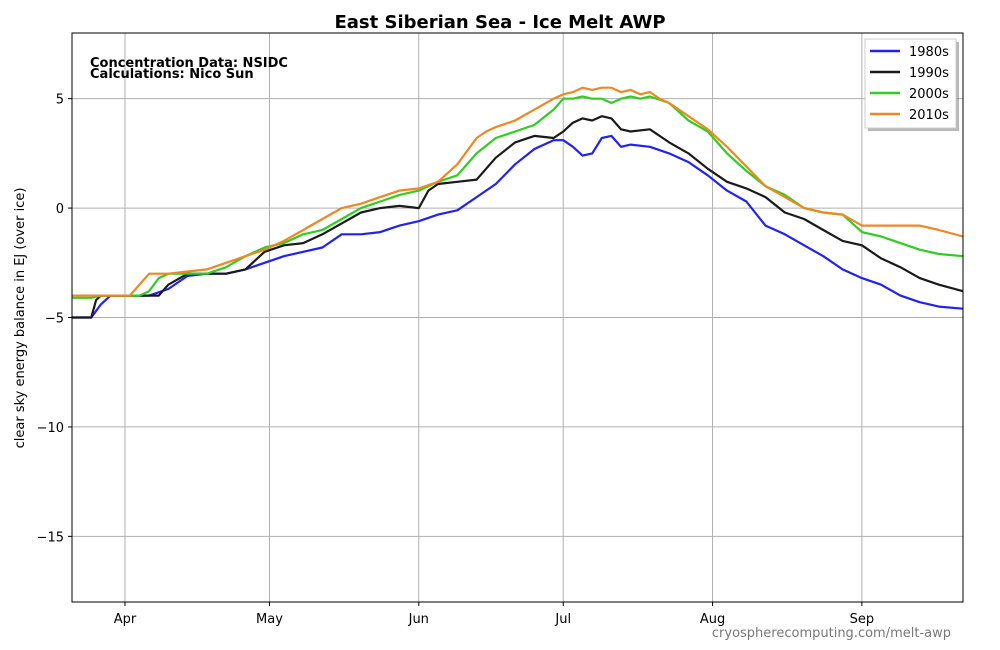  Describe the element at coordinates (929, 115) in the screenshot. I see `legend-label-2010s: 2010s` at that location.